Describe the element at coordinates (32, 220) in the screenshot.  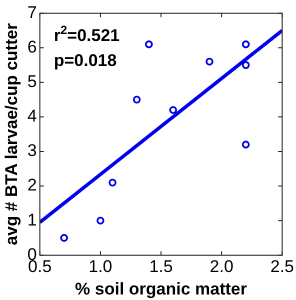
I see `y-tick-label: 1` at that location.